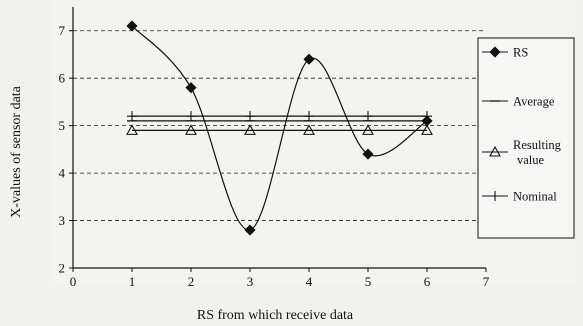  Describe the element at coordinates (16, 151) in the screenshot. I see `y-axis-label: X-values of sensor data` at that location.